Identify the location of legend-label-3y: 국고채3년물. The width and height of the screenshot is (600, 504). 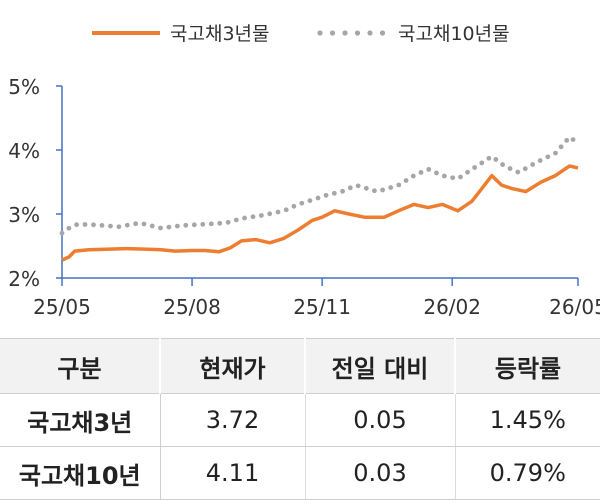
(220, 34).